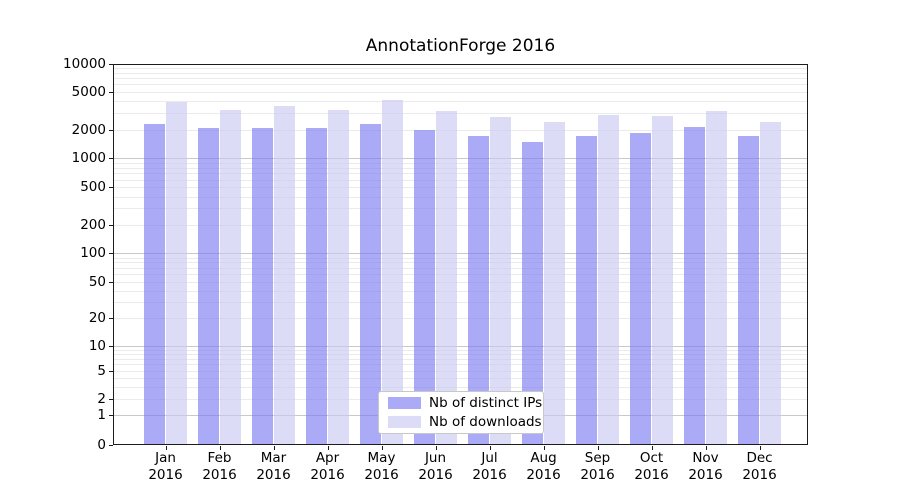 Image resolution: width=900 pixels, height=500 pixels. Describe the element at coordinates (500, 280) in the screenshot. I see `bar-downloads-jul` at that location.